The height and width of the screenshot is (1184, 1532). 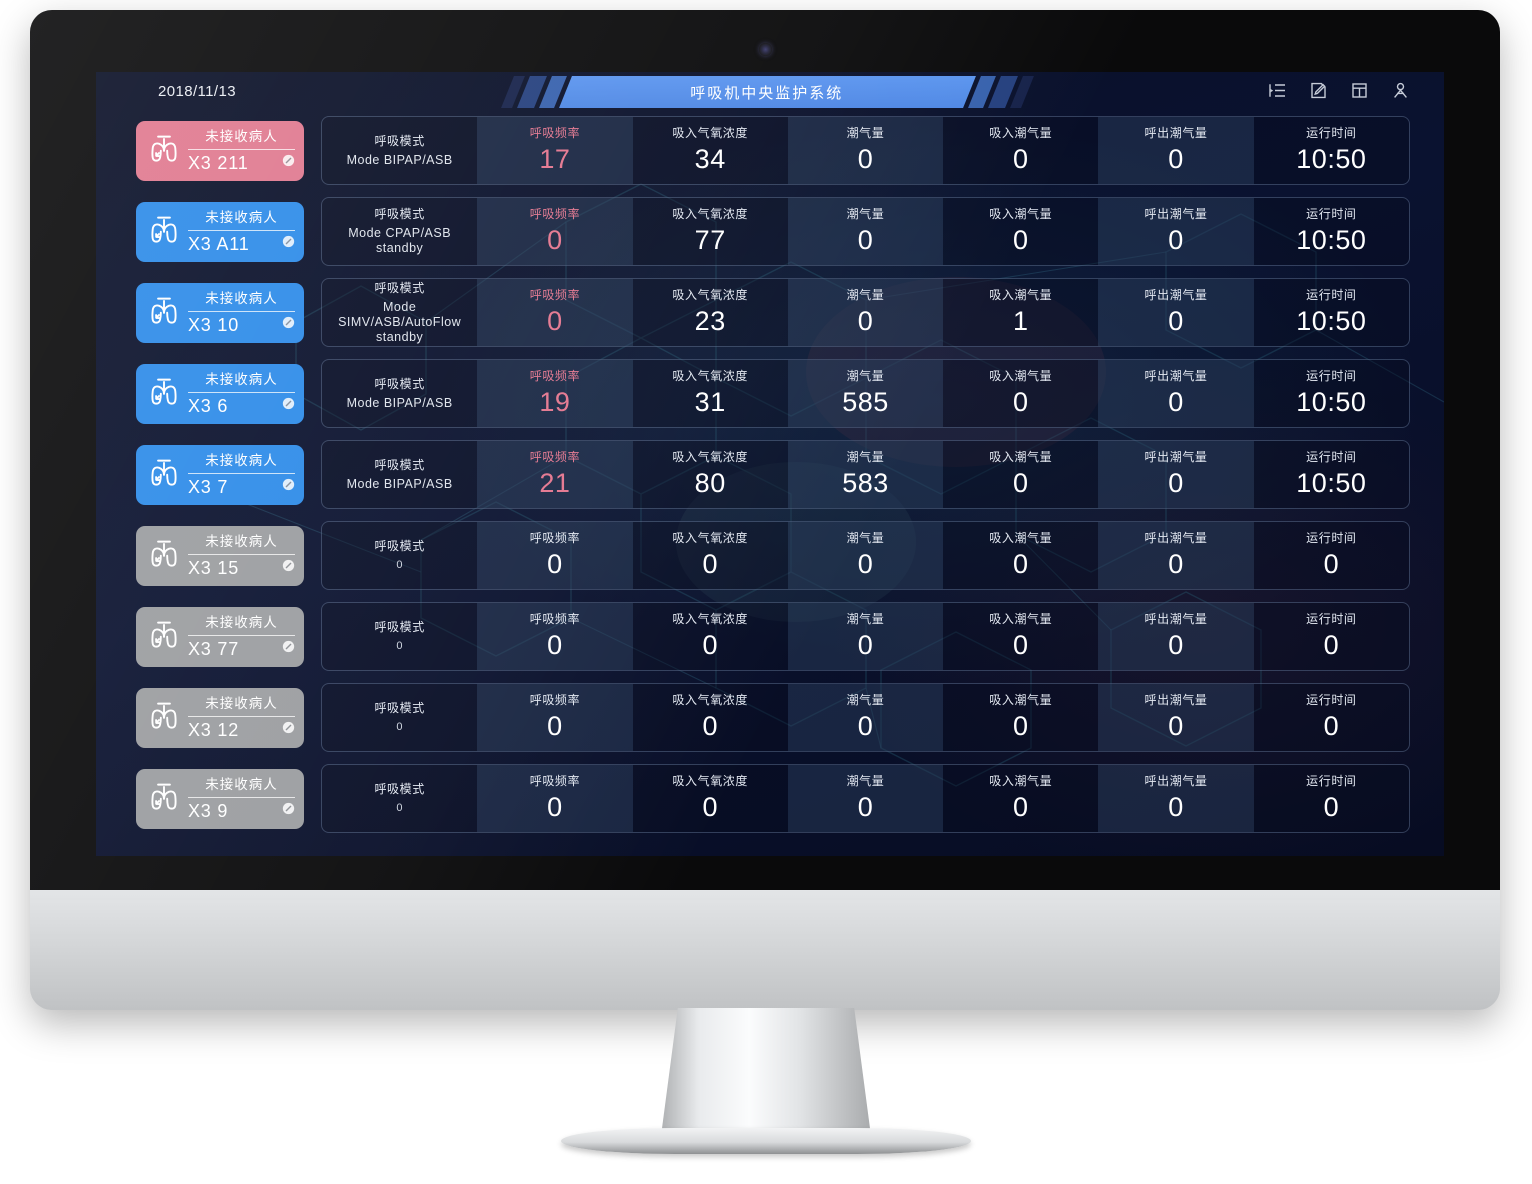 What do you see at coordinates (1021, 321) in the screenshot?
I see `metric-value-tidal_in: 1` at bounding box center [1021, 321].